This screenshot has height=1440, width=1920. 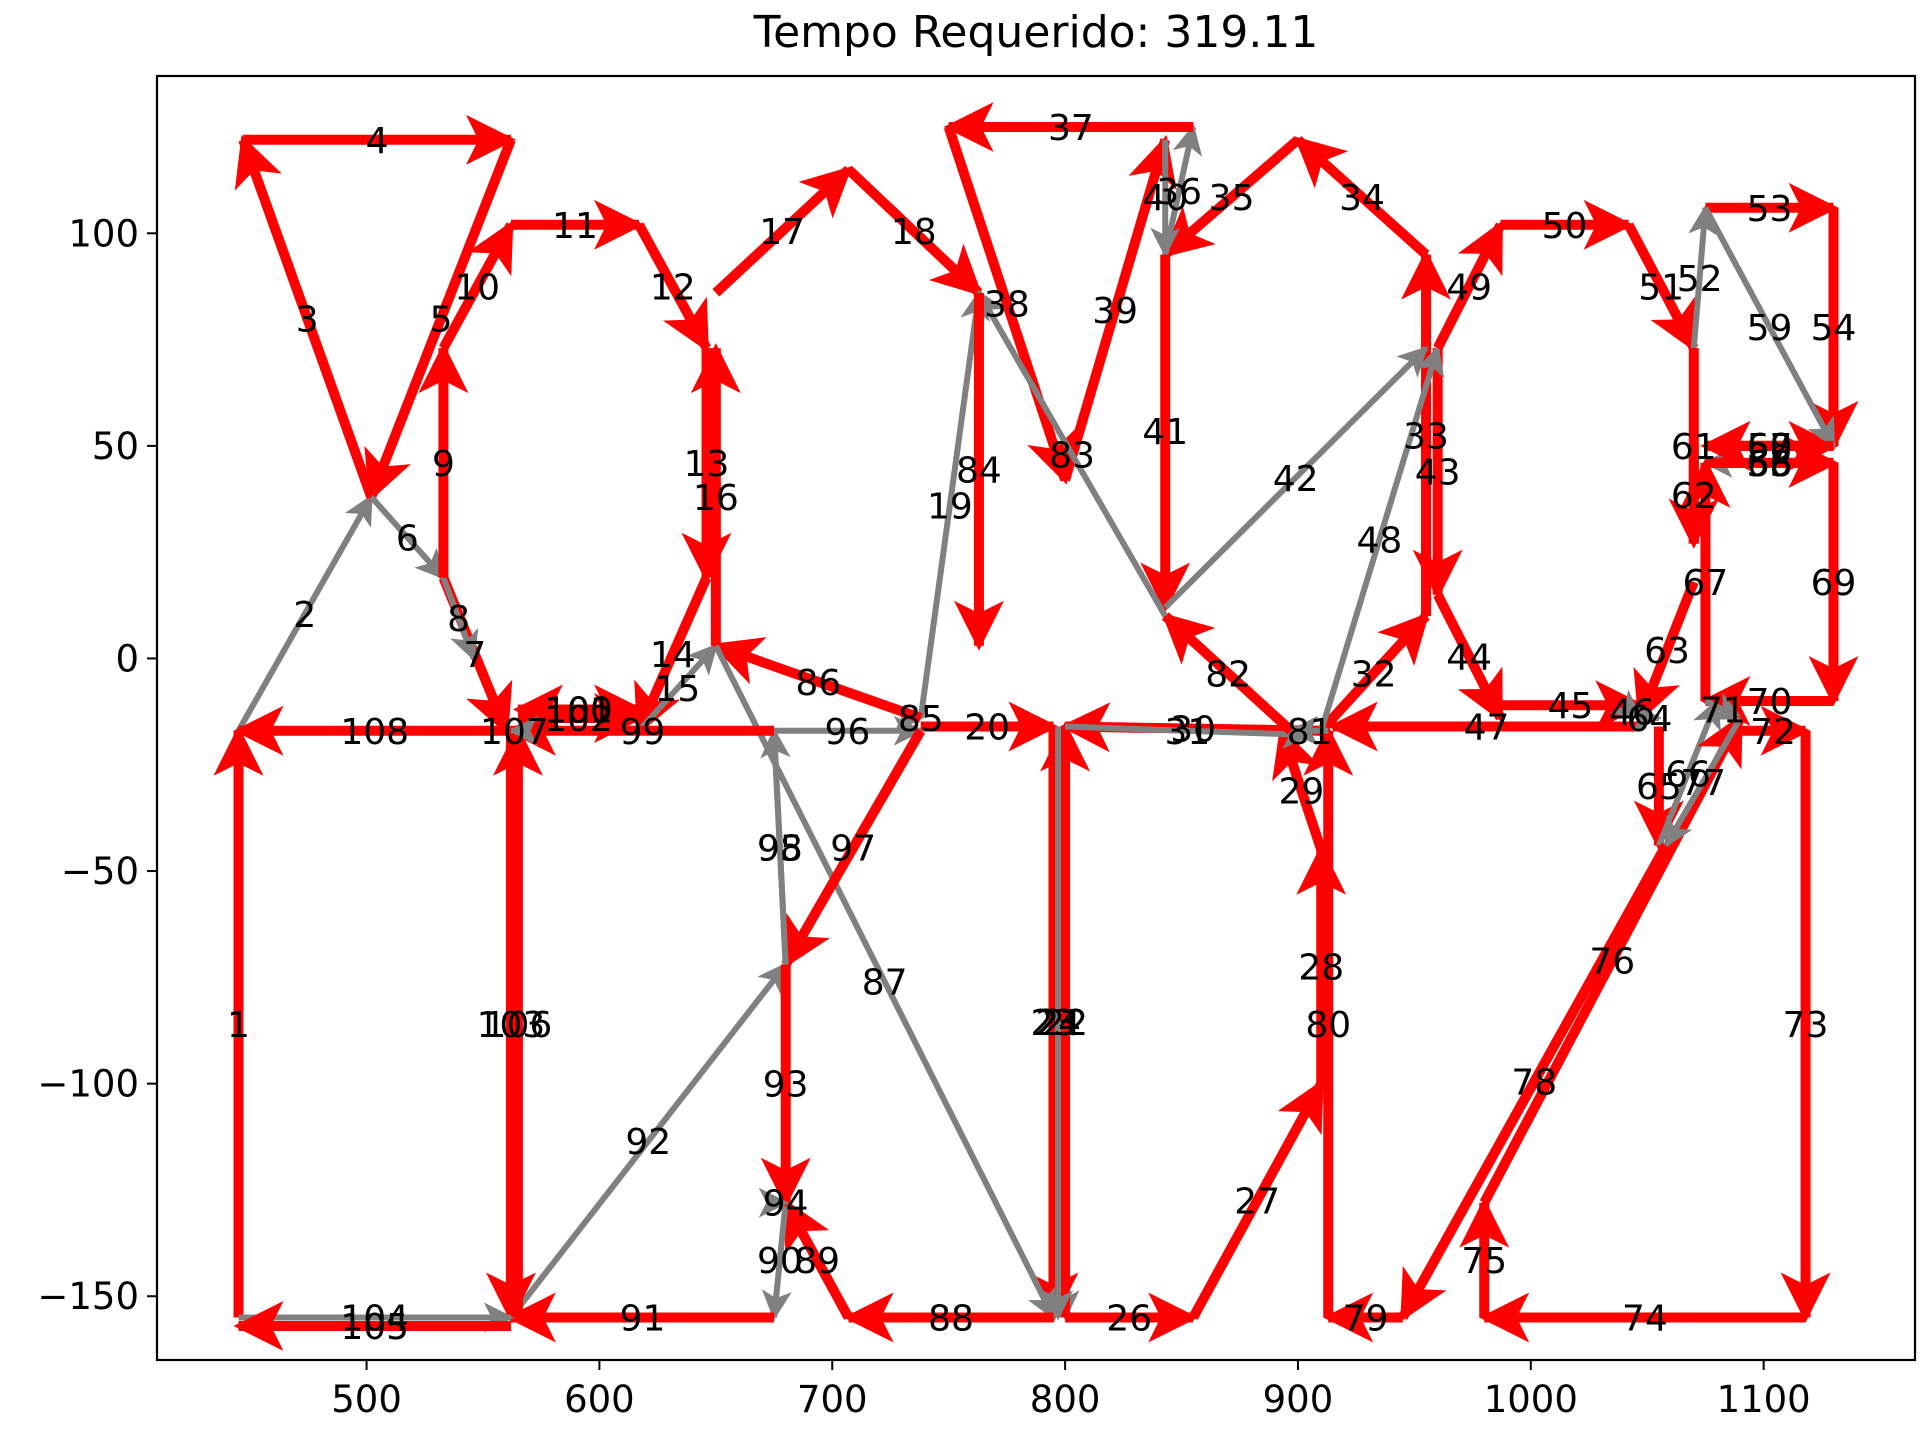 What do you see at coordinates (1129, 1318) in the screenshot?
I see `segment-label-26: 26` at bounding box center [1129, 1318].